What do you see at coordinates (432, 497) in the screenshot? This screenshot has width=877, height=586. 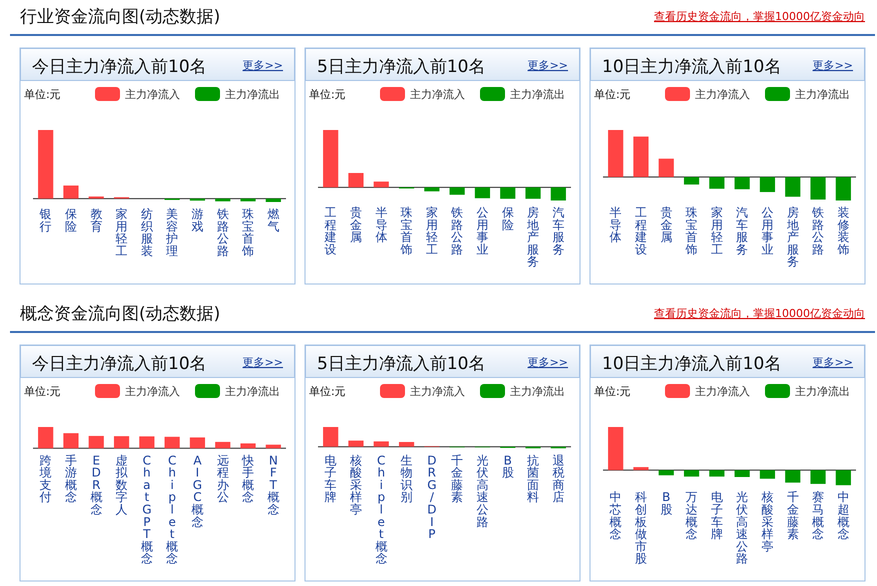 I see `x-tick-label: DRG/DIP` at bounding box center [432, 497].